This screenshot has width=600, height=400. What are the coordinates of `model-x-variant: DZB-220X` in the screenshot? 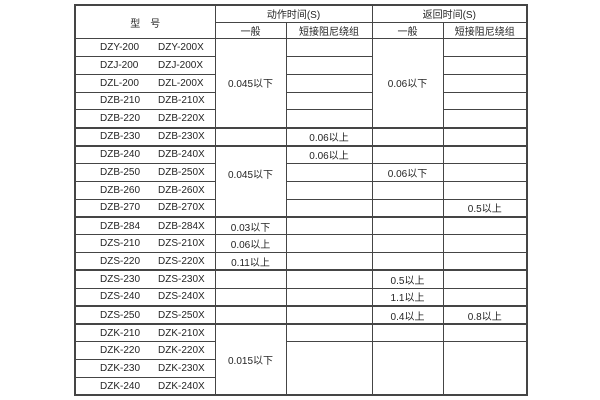 It's located at (181, 119).